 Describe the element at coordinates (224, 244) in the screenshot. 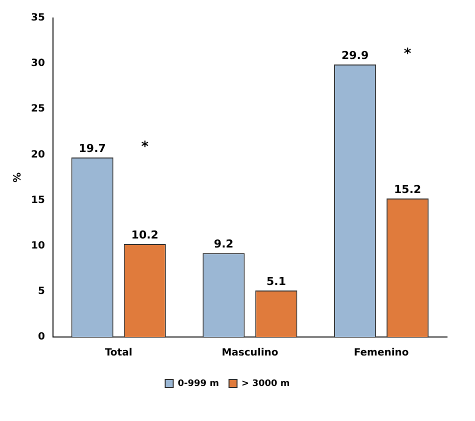

I see `data-label: 9.2` at that location.